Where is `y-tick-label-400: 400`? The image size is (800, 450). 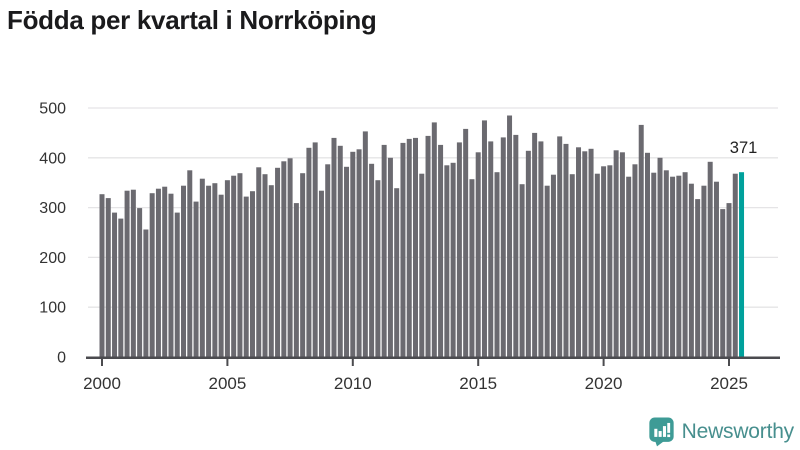
y-tick-label-400: 400 is located at coordinates (52, 158).